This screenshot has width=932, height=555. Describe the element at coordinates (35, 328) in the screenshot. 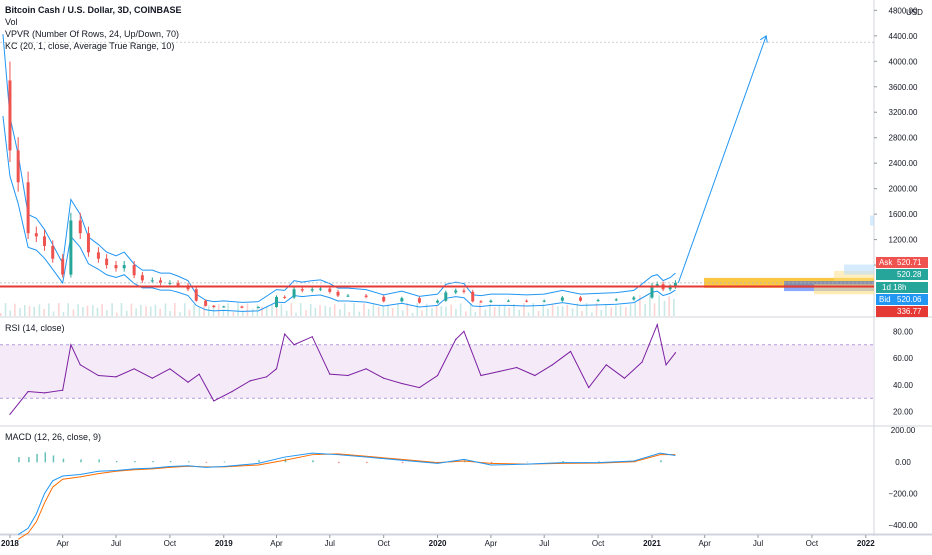

I see `rsi-label: RSI (14, close)` at that location.